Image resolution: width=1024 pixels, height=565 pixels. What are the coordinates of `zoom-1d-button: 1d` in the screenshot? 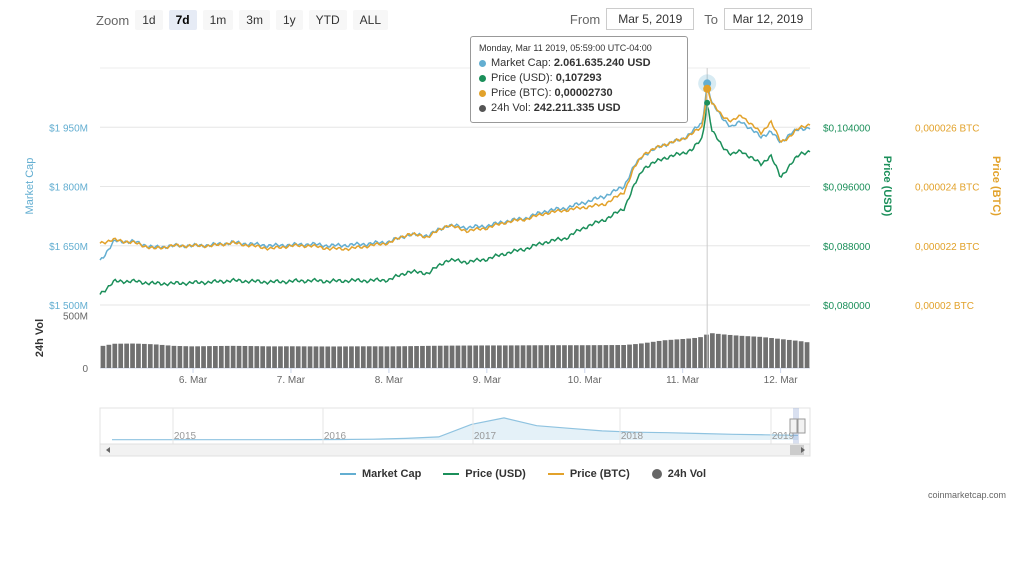 It's located at (149, 20).